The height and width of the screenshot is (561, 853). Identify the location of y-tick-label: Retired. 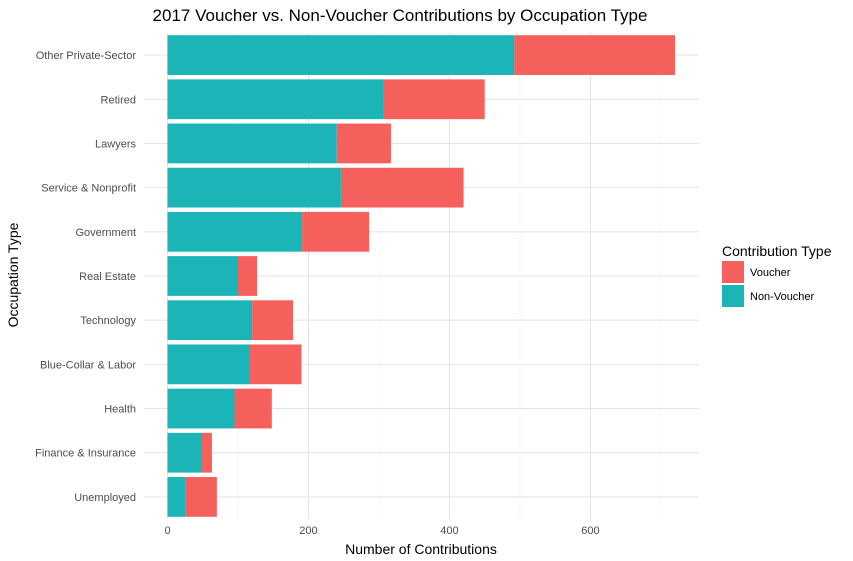
(118, 100).